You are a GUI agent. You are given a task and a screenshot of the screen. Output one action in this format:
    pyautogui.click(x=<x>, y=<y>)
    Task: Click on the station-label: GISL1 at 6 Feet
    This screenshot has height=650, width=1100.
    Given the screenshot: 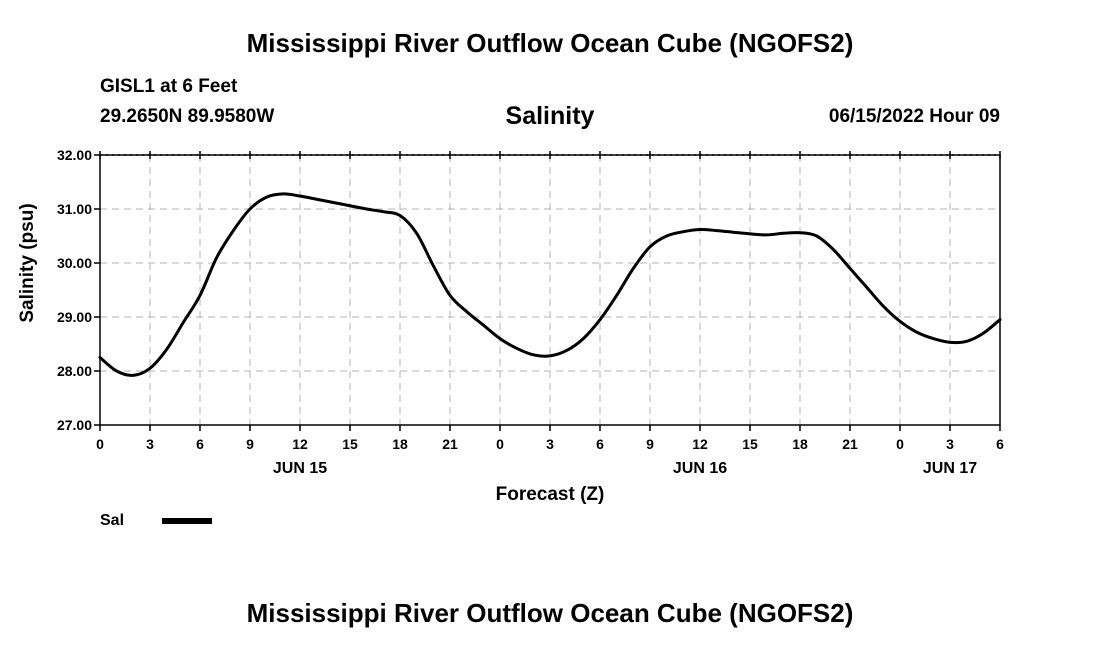 What is the action you would take?
    pyautogui.click(x=169, y=86)
    